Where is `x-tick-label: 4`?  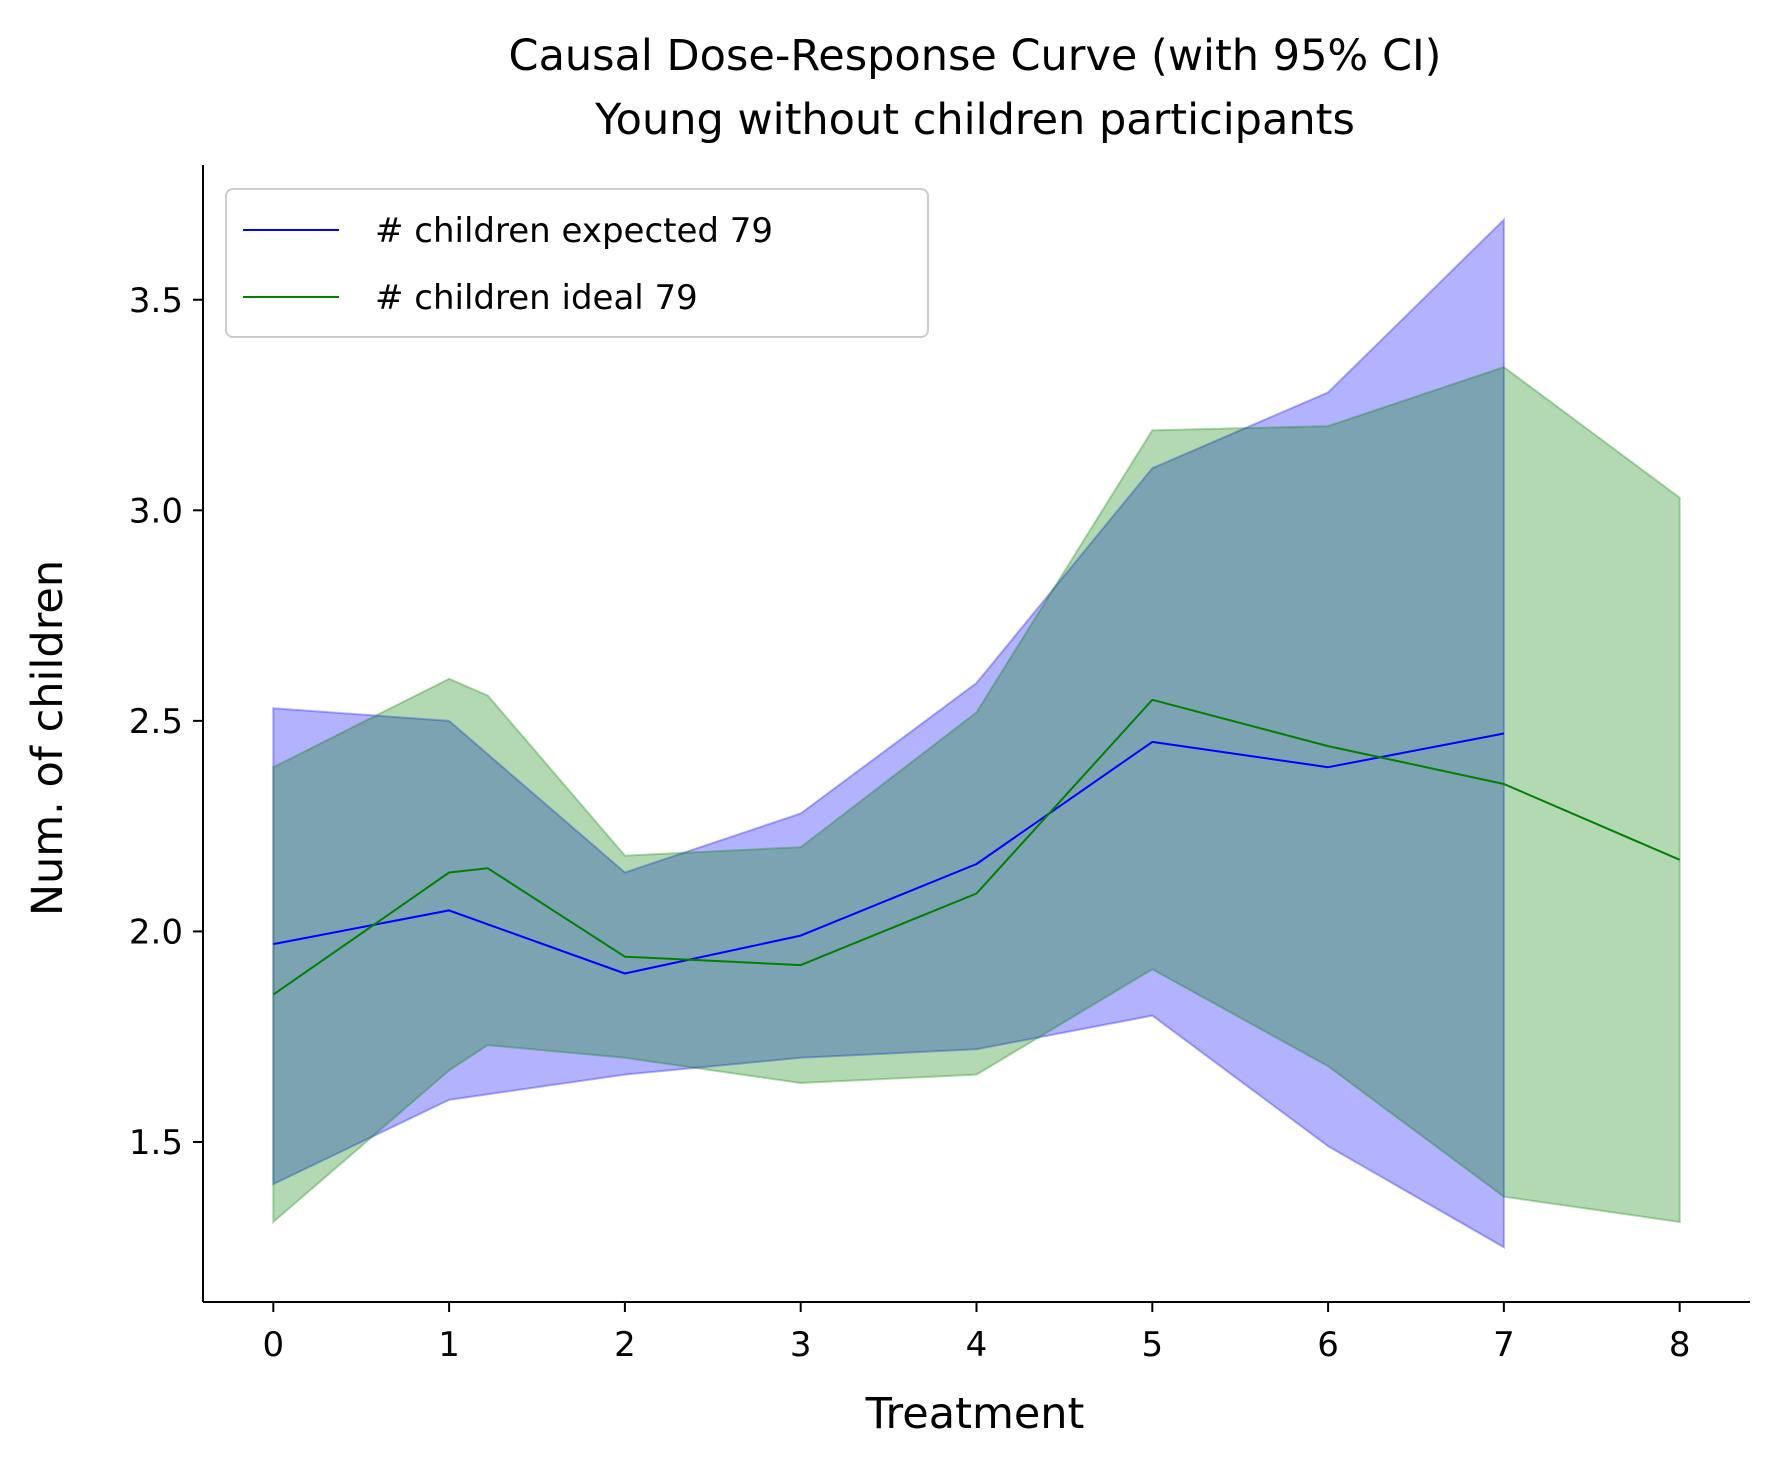 x-tick-label: 4 is located at coordinates (977, 1345).